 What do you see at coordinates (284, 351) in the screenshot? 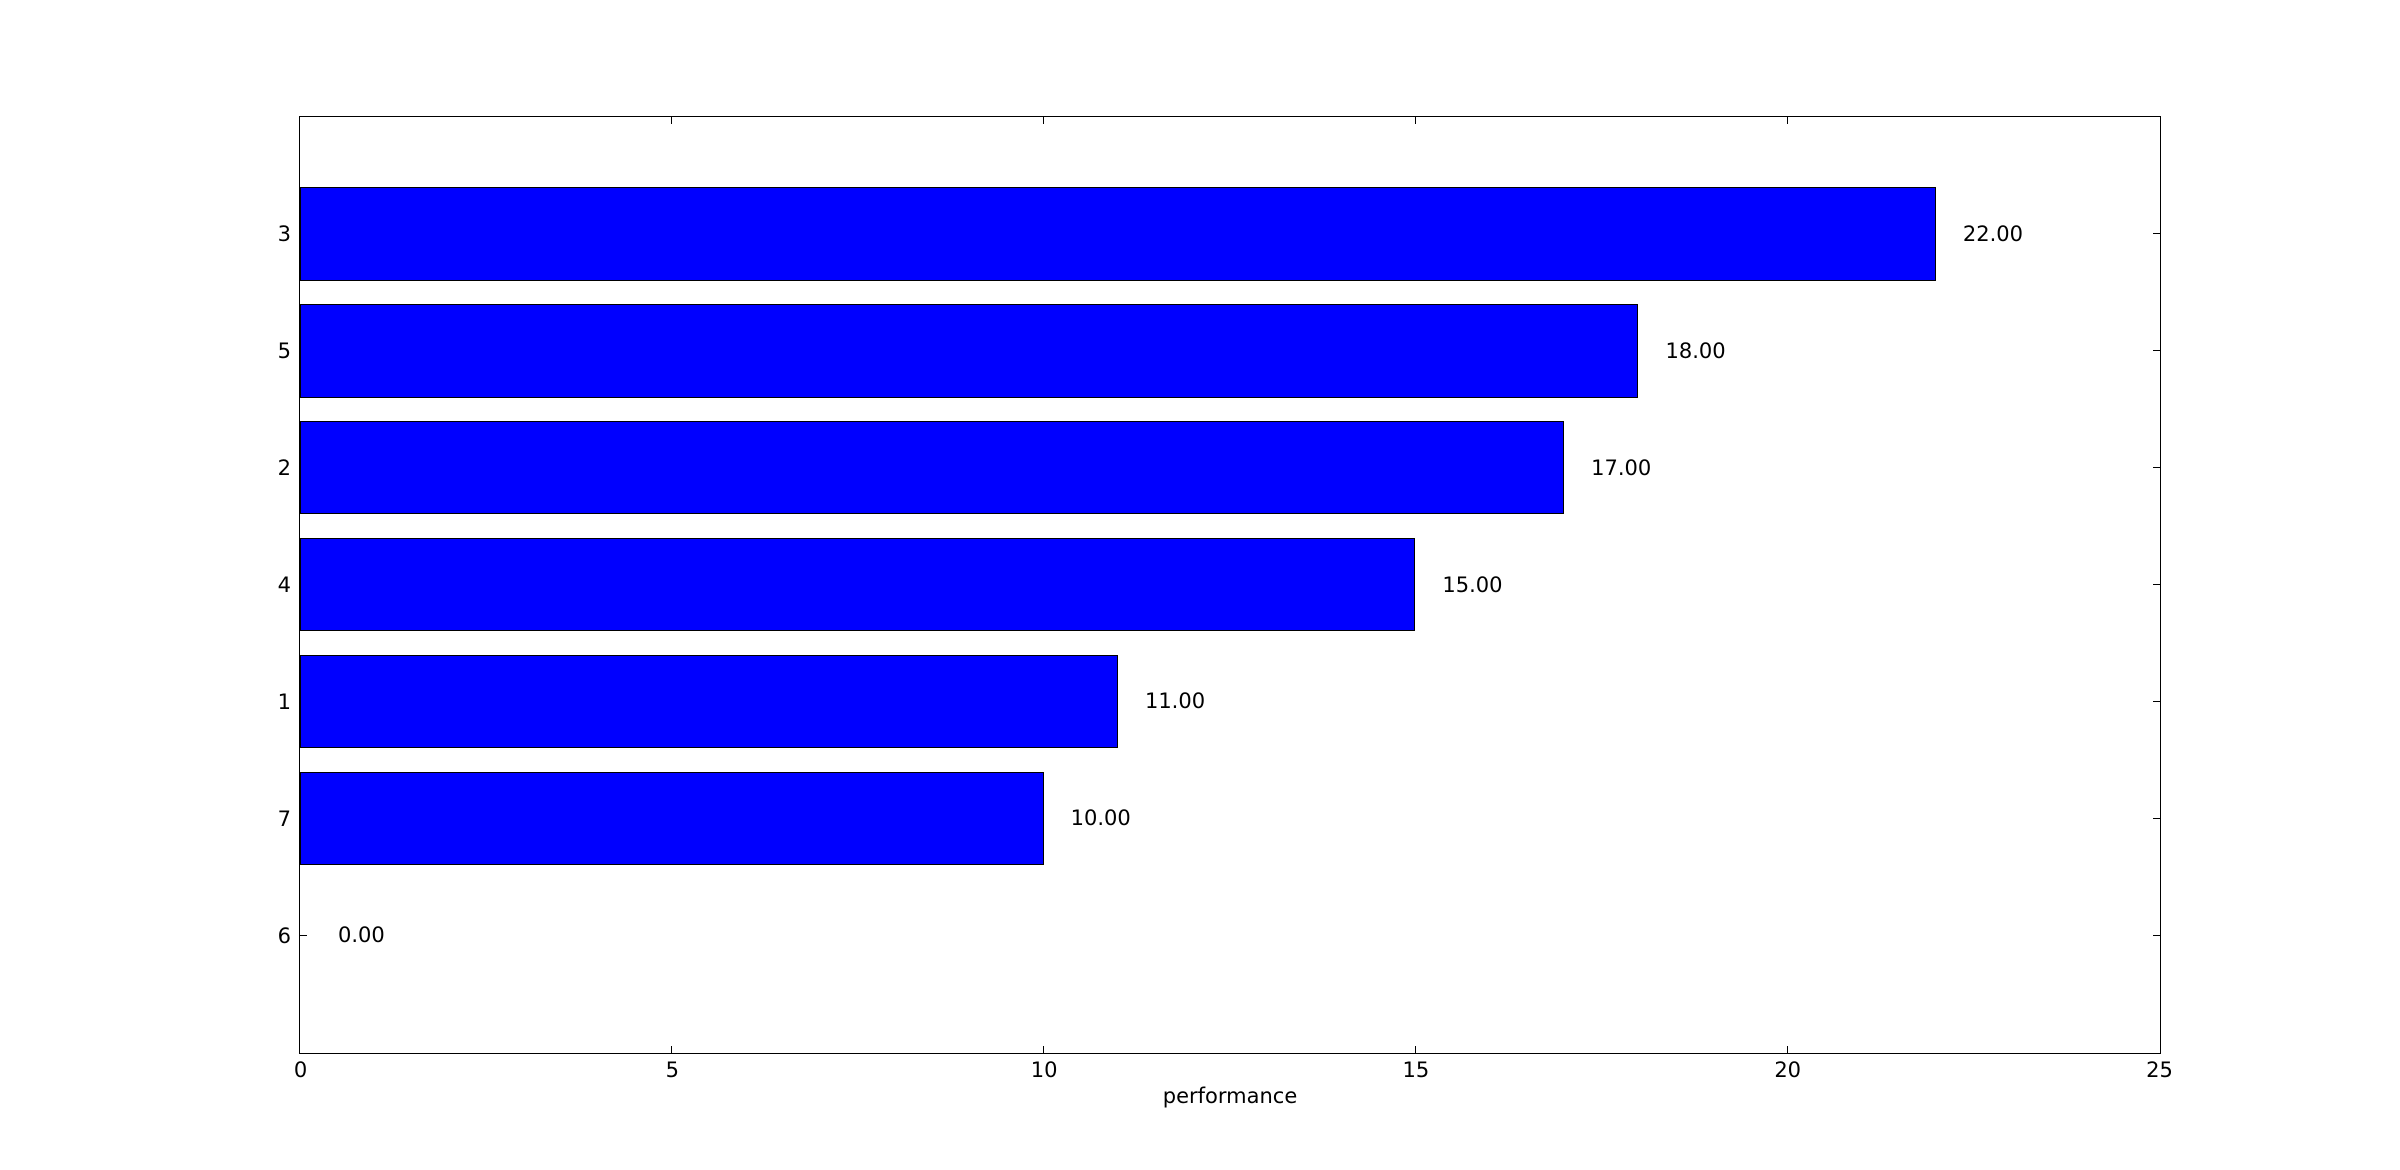
I see `y-tick-label: 5` at bounding box center [284, 351].